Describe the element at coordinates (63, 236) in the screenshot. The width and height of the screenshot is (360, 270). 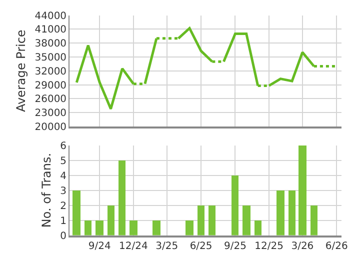
I see `y-tick-label: 0` at that location.